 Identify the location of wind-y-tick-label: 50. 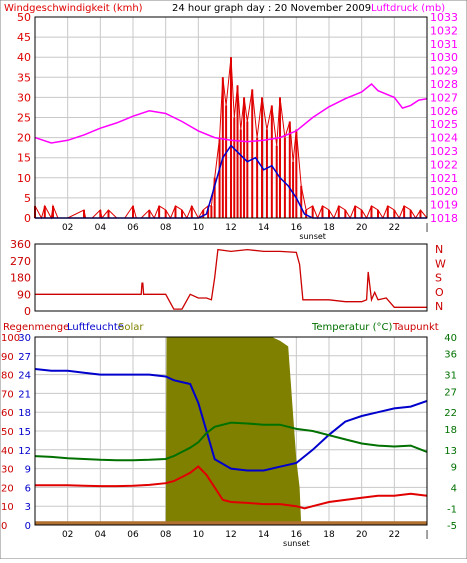
(24, 17).